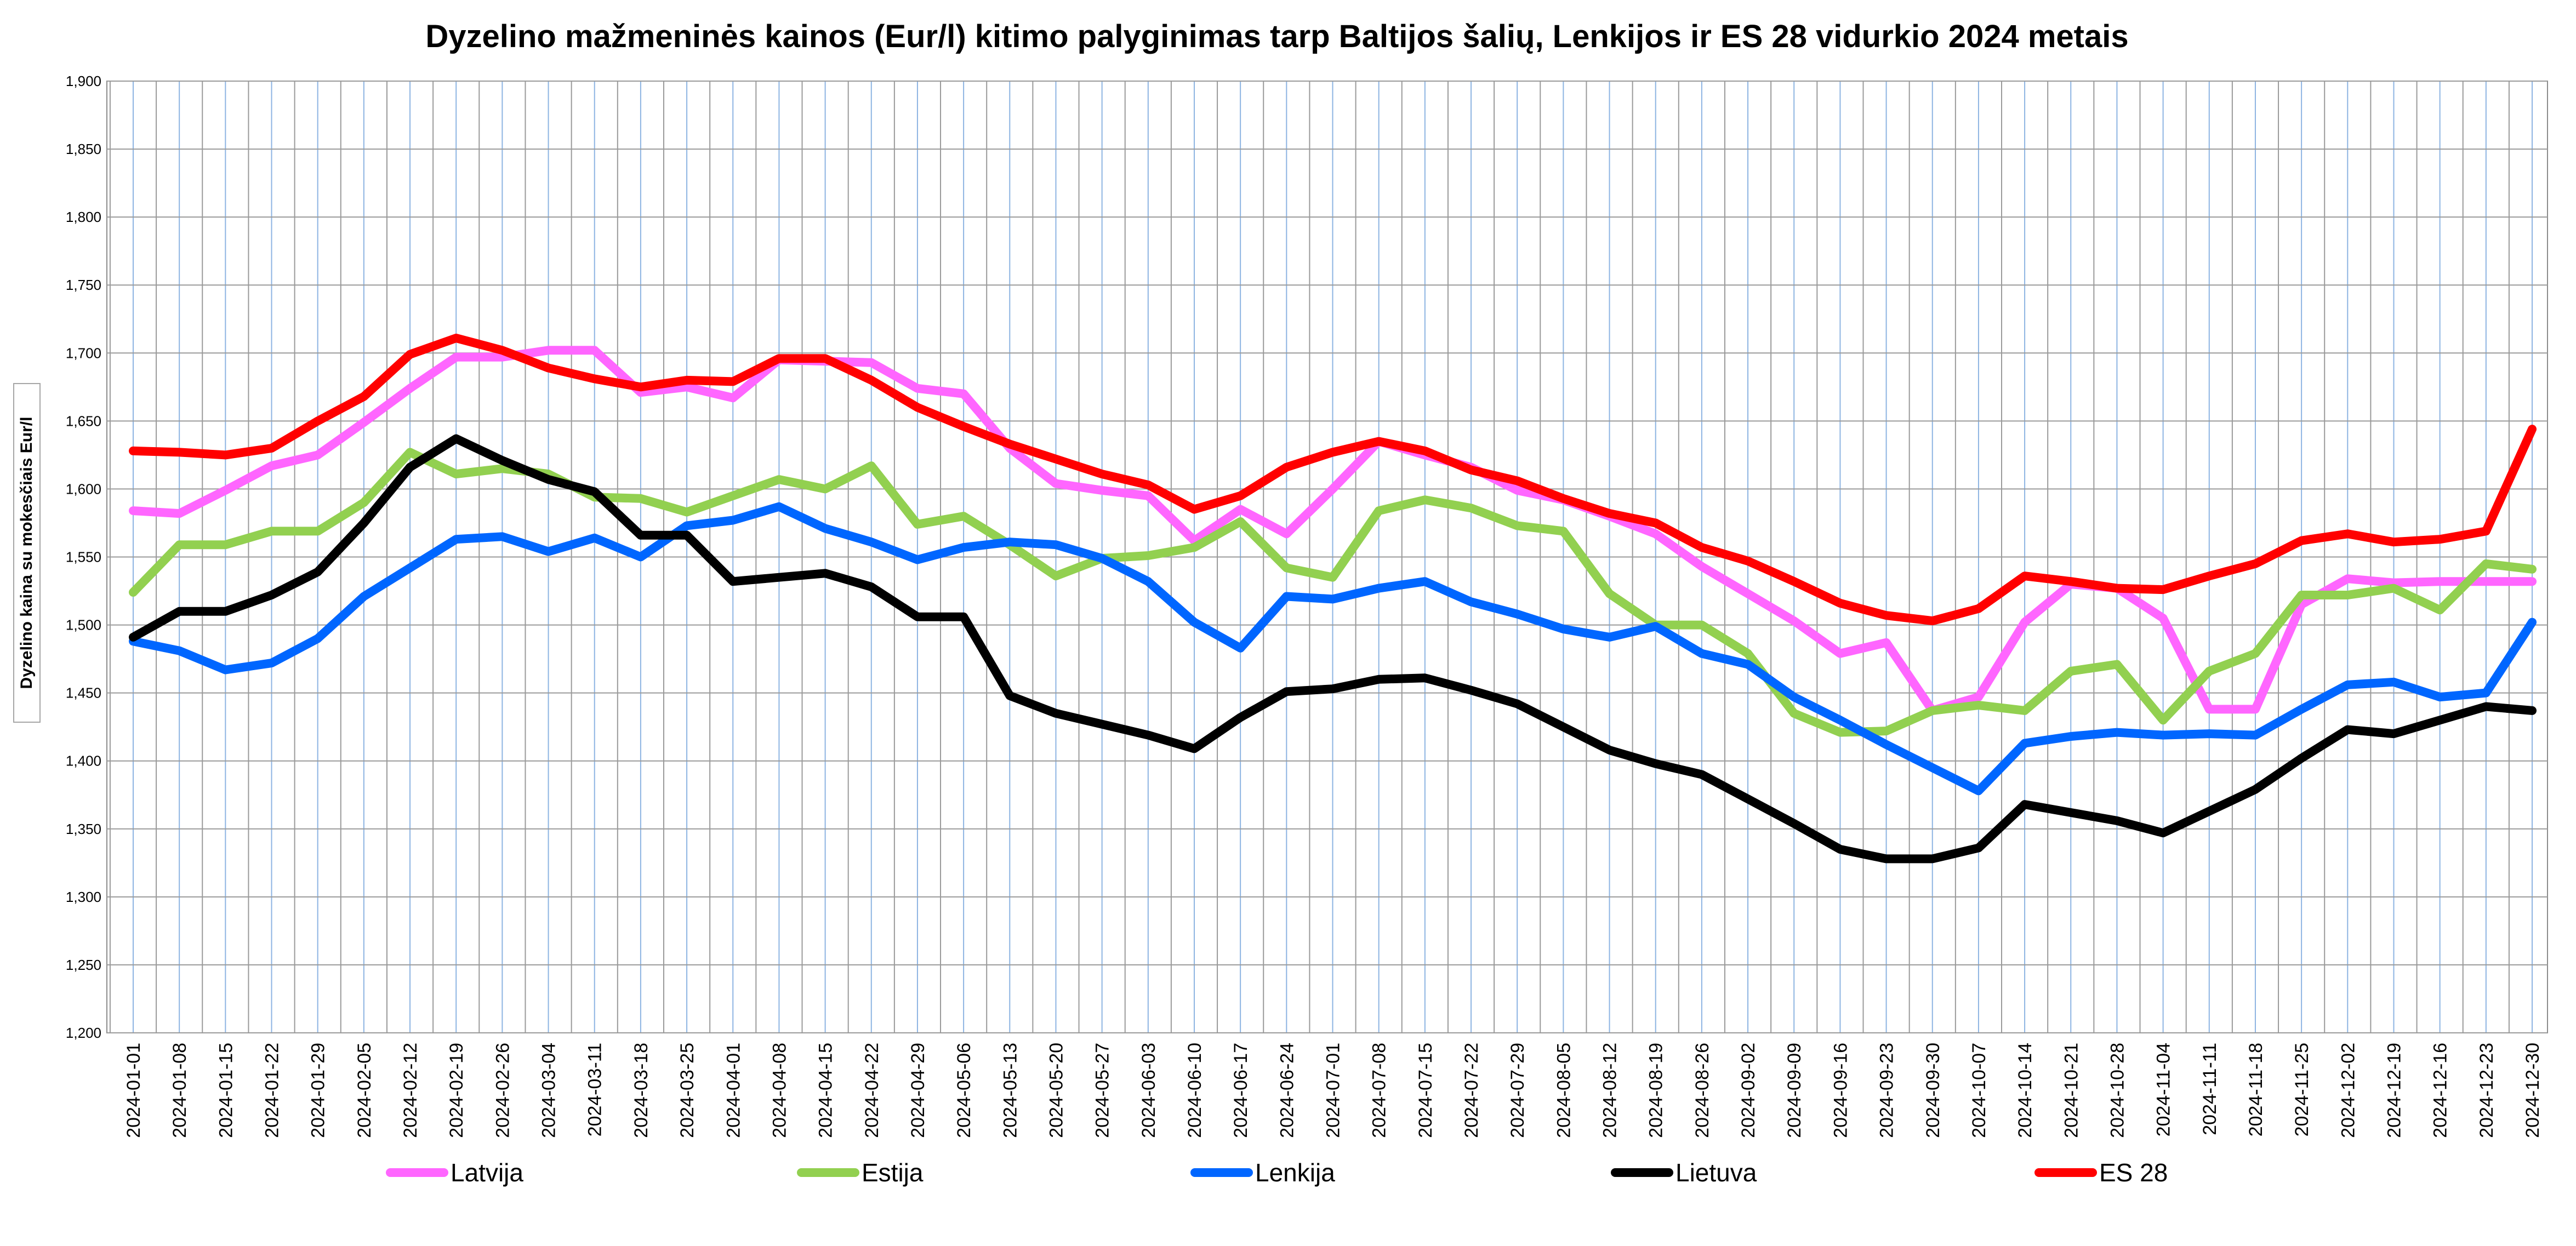 This screenshot has height=1246, width=2576. Describe the element at coordinates (2440, 1090) in the screenshot. I see `x-tick-label: 2024-12-16` at that location.